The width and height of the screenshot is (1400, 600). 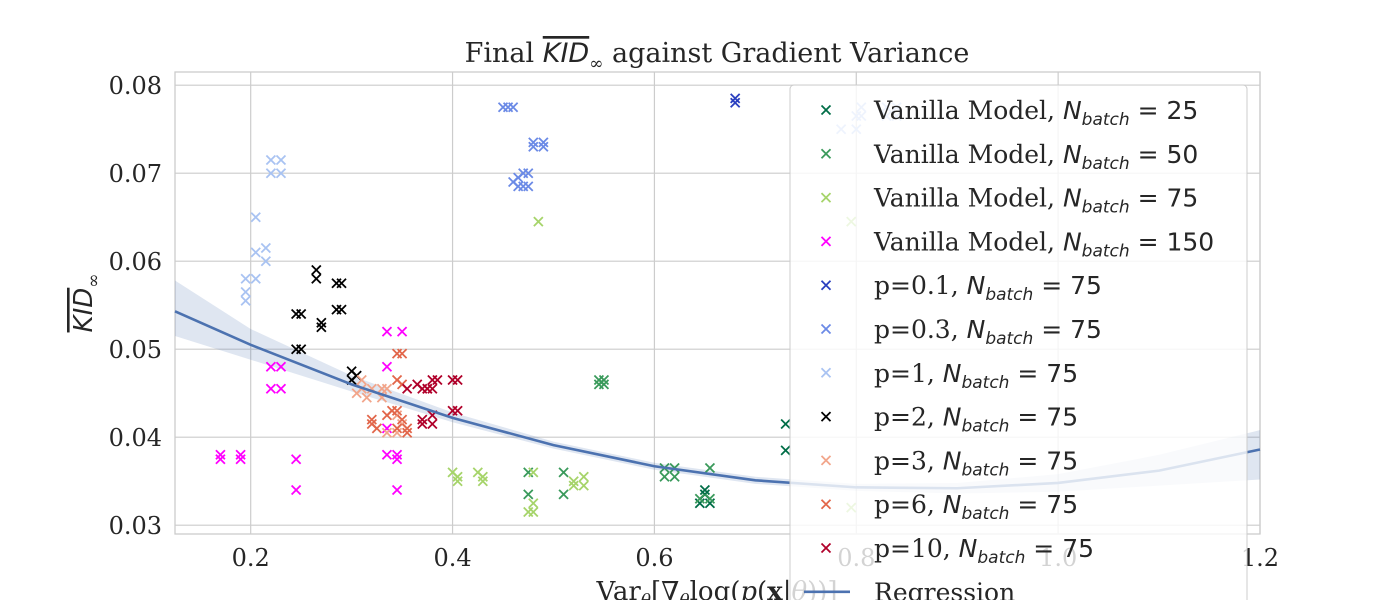 I want to click on y-tick-label: 0.08, so click(x=135, y=86).